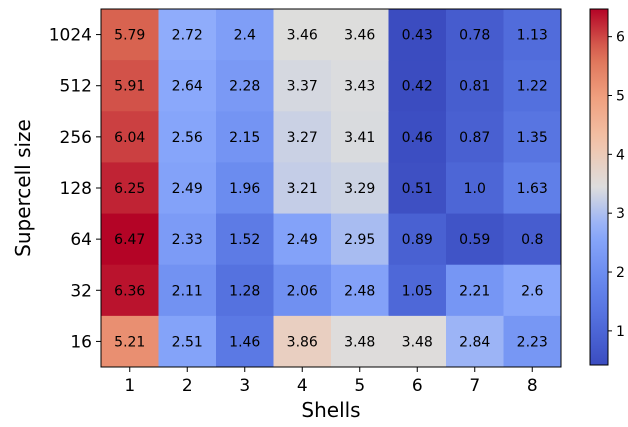 The width and height of the screenshot is (628, 427). Describe the element at coordinates (620, 214) in the screenshot. I see `colorbar-tick-label: 3` at that location.